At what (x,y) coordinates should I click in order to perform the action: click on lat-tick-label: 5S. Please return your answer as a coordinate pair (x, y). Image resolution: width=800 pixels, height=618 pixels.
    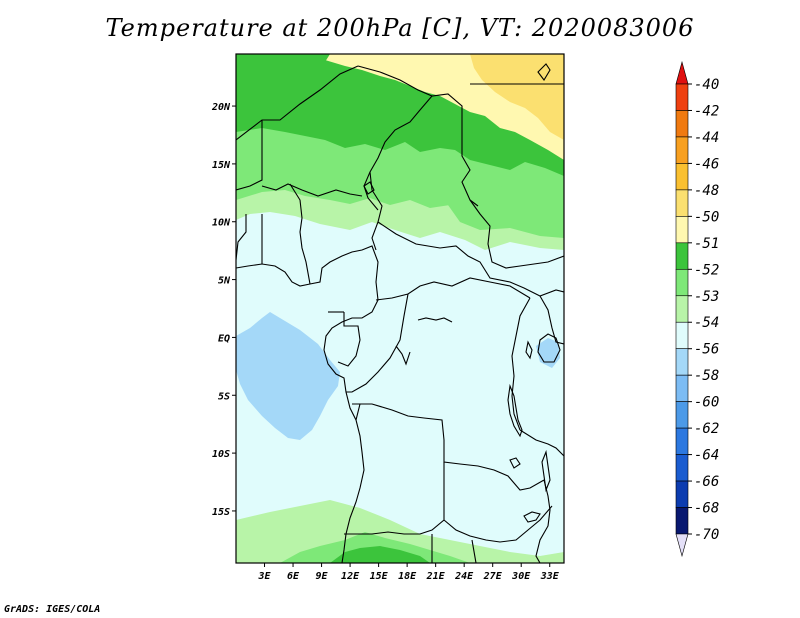
    Looking at the image, I should click on (224, 396).